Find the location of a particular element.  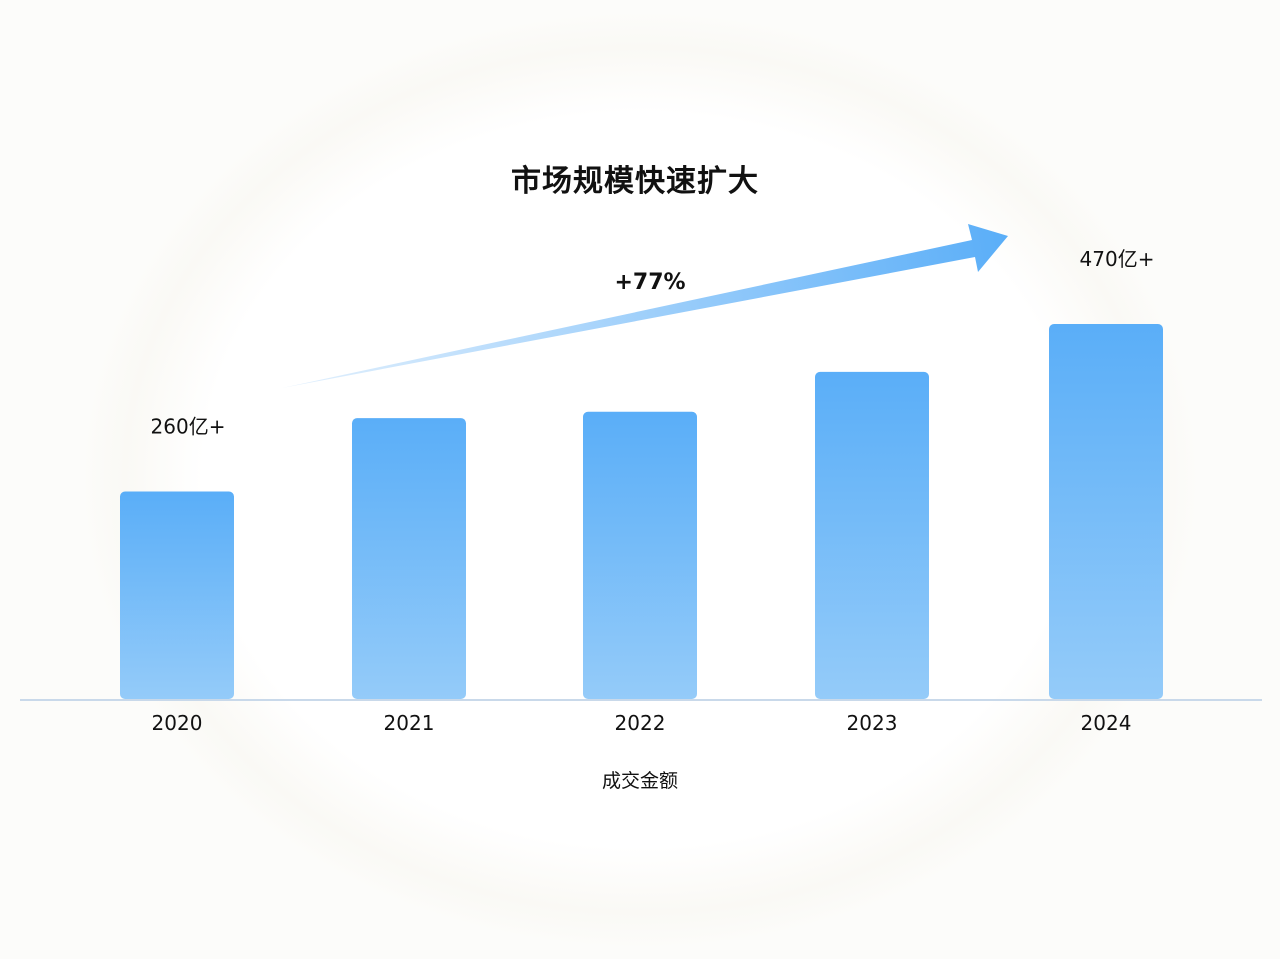

x-tick-label-2023: 2023 is located at coordinates (872, 723).